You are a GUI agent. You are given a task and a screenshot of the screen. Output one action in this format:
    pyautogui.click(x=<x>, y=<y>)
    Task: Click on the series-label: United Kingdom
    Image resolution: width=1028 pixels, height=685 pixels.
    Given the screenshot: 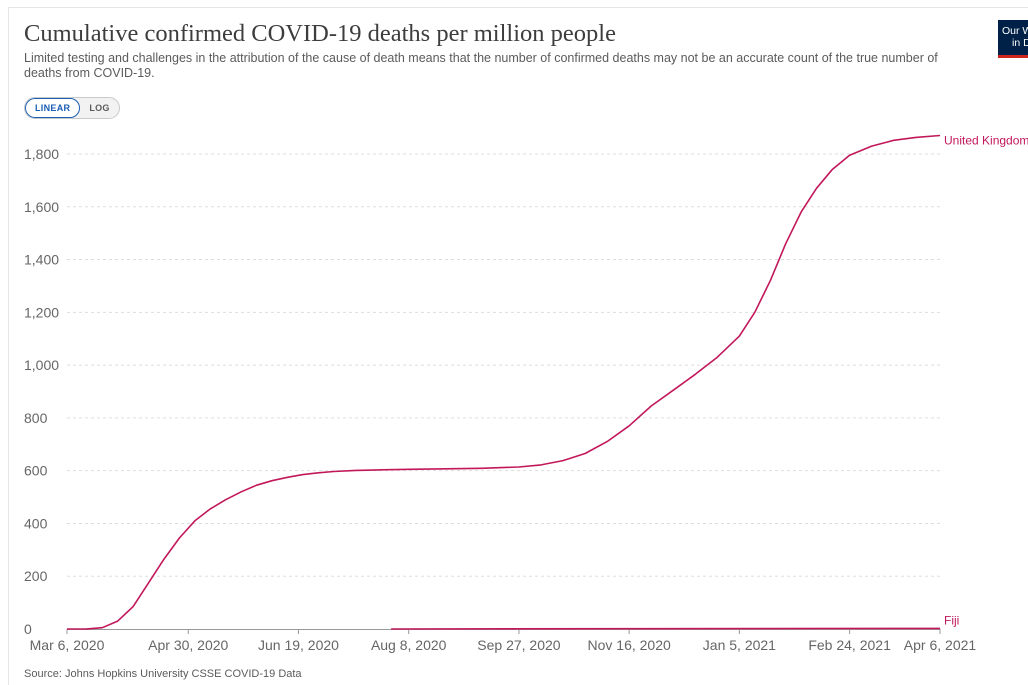 What is the action you would take?
    pyautogui.click(x=986, y=141)
    